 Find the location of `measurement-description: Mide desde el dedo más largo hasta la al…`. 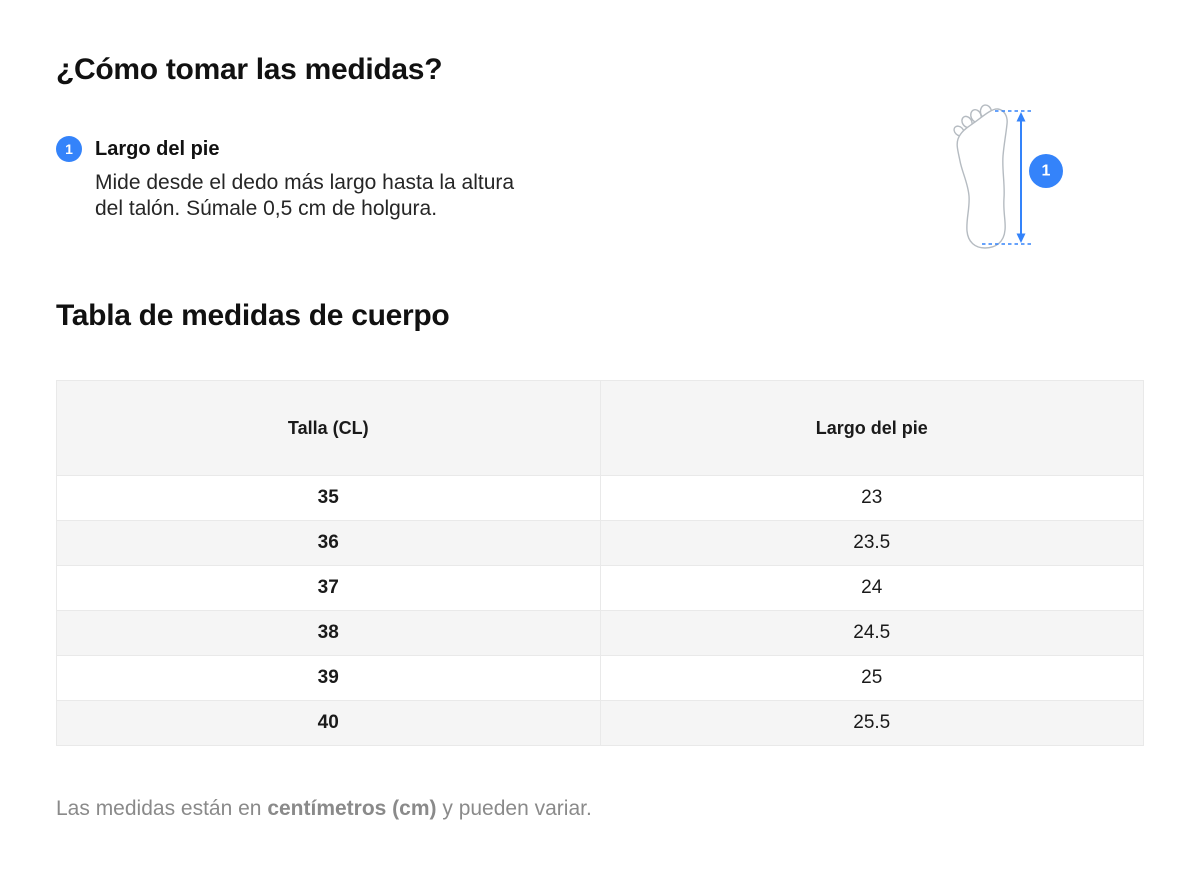

measurement-description: Mide desde el dedo más largo hasta la al… is located at coordinates (305, 195).